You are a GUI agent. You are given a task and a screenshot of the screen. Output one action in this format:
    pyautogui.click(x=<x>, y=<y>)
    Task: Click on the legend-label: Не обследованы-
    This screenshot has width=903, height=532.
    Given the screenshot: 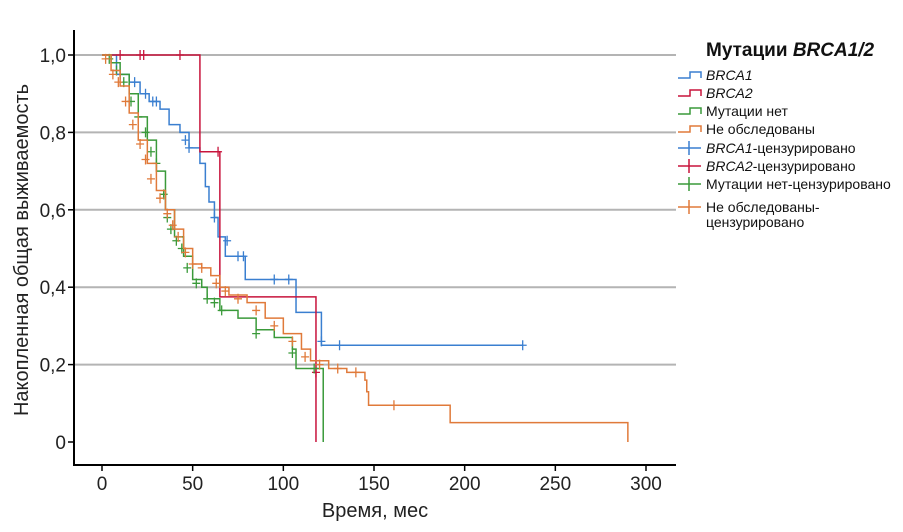 What is the action you would take?
    pyautogui.click(x=763, y=207)
    